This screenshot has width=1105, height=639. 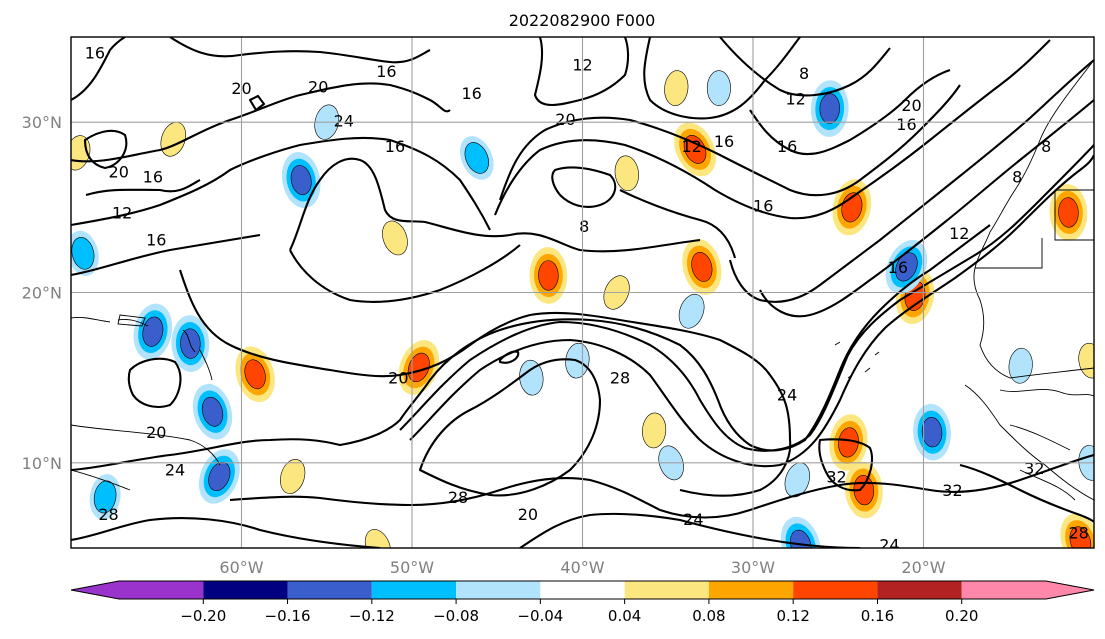 I want to click on colorbar-tick-label: −0.04, so click(x=540, y=616).